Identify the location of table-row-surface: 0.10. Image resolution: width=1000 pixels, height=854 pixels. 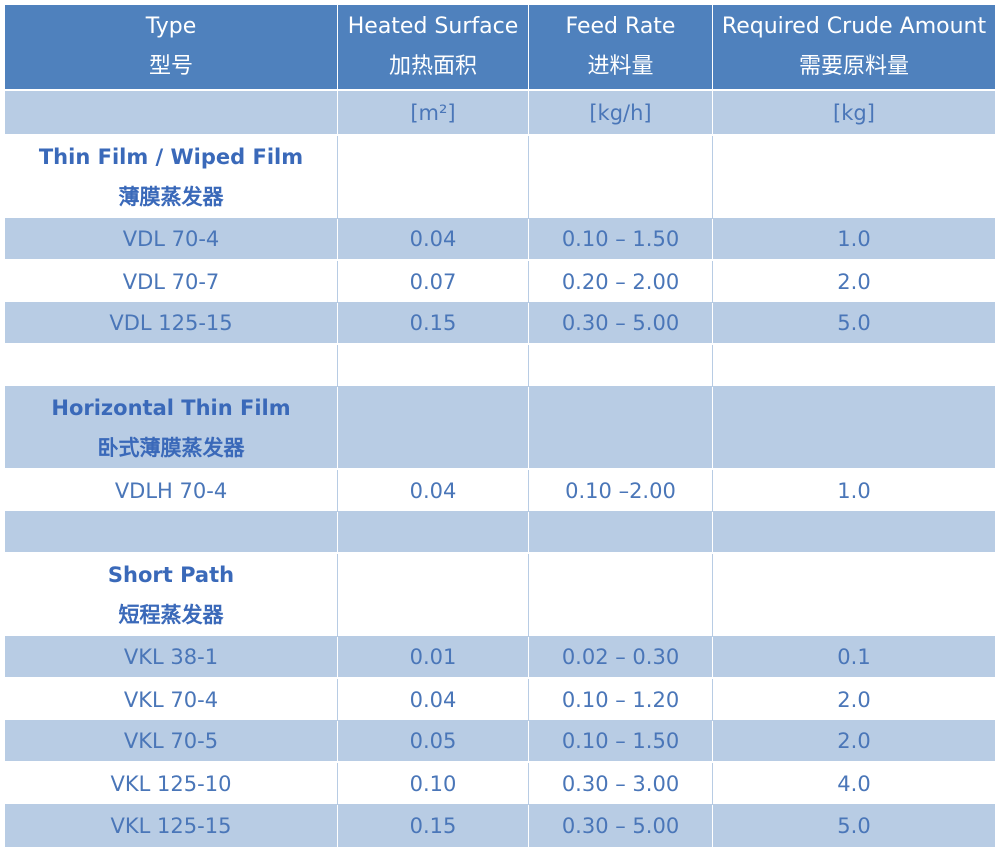
(433, 784).